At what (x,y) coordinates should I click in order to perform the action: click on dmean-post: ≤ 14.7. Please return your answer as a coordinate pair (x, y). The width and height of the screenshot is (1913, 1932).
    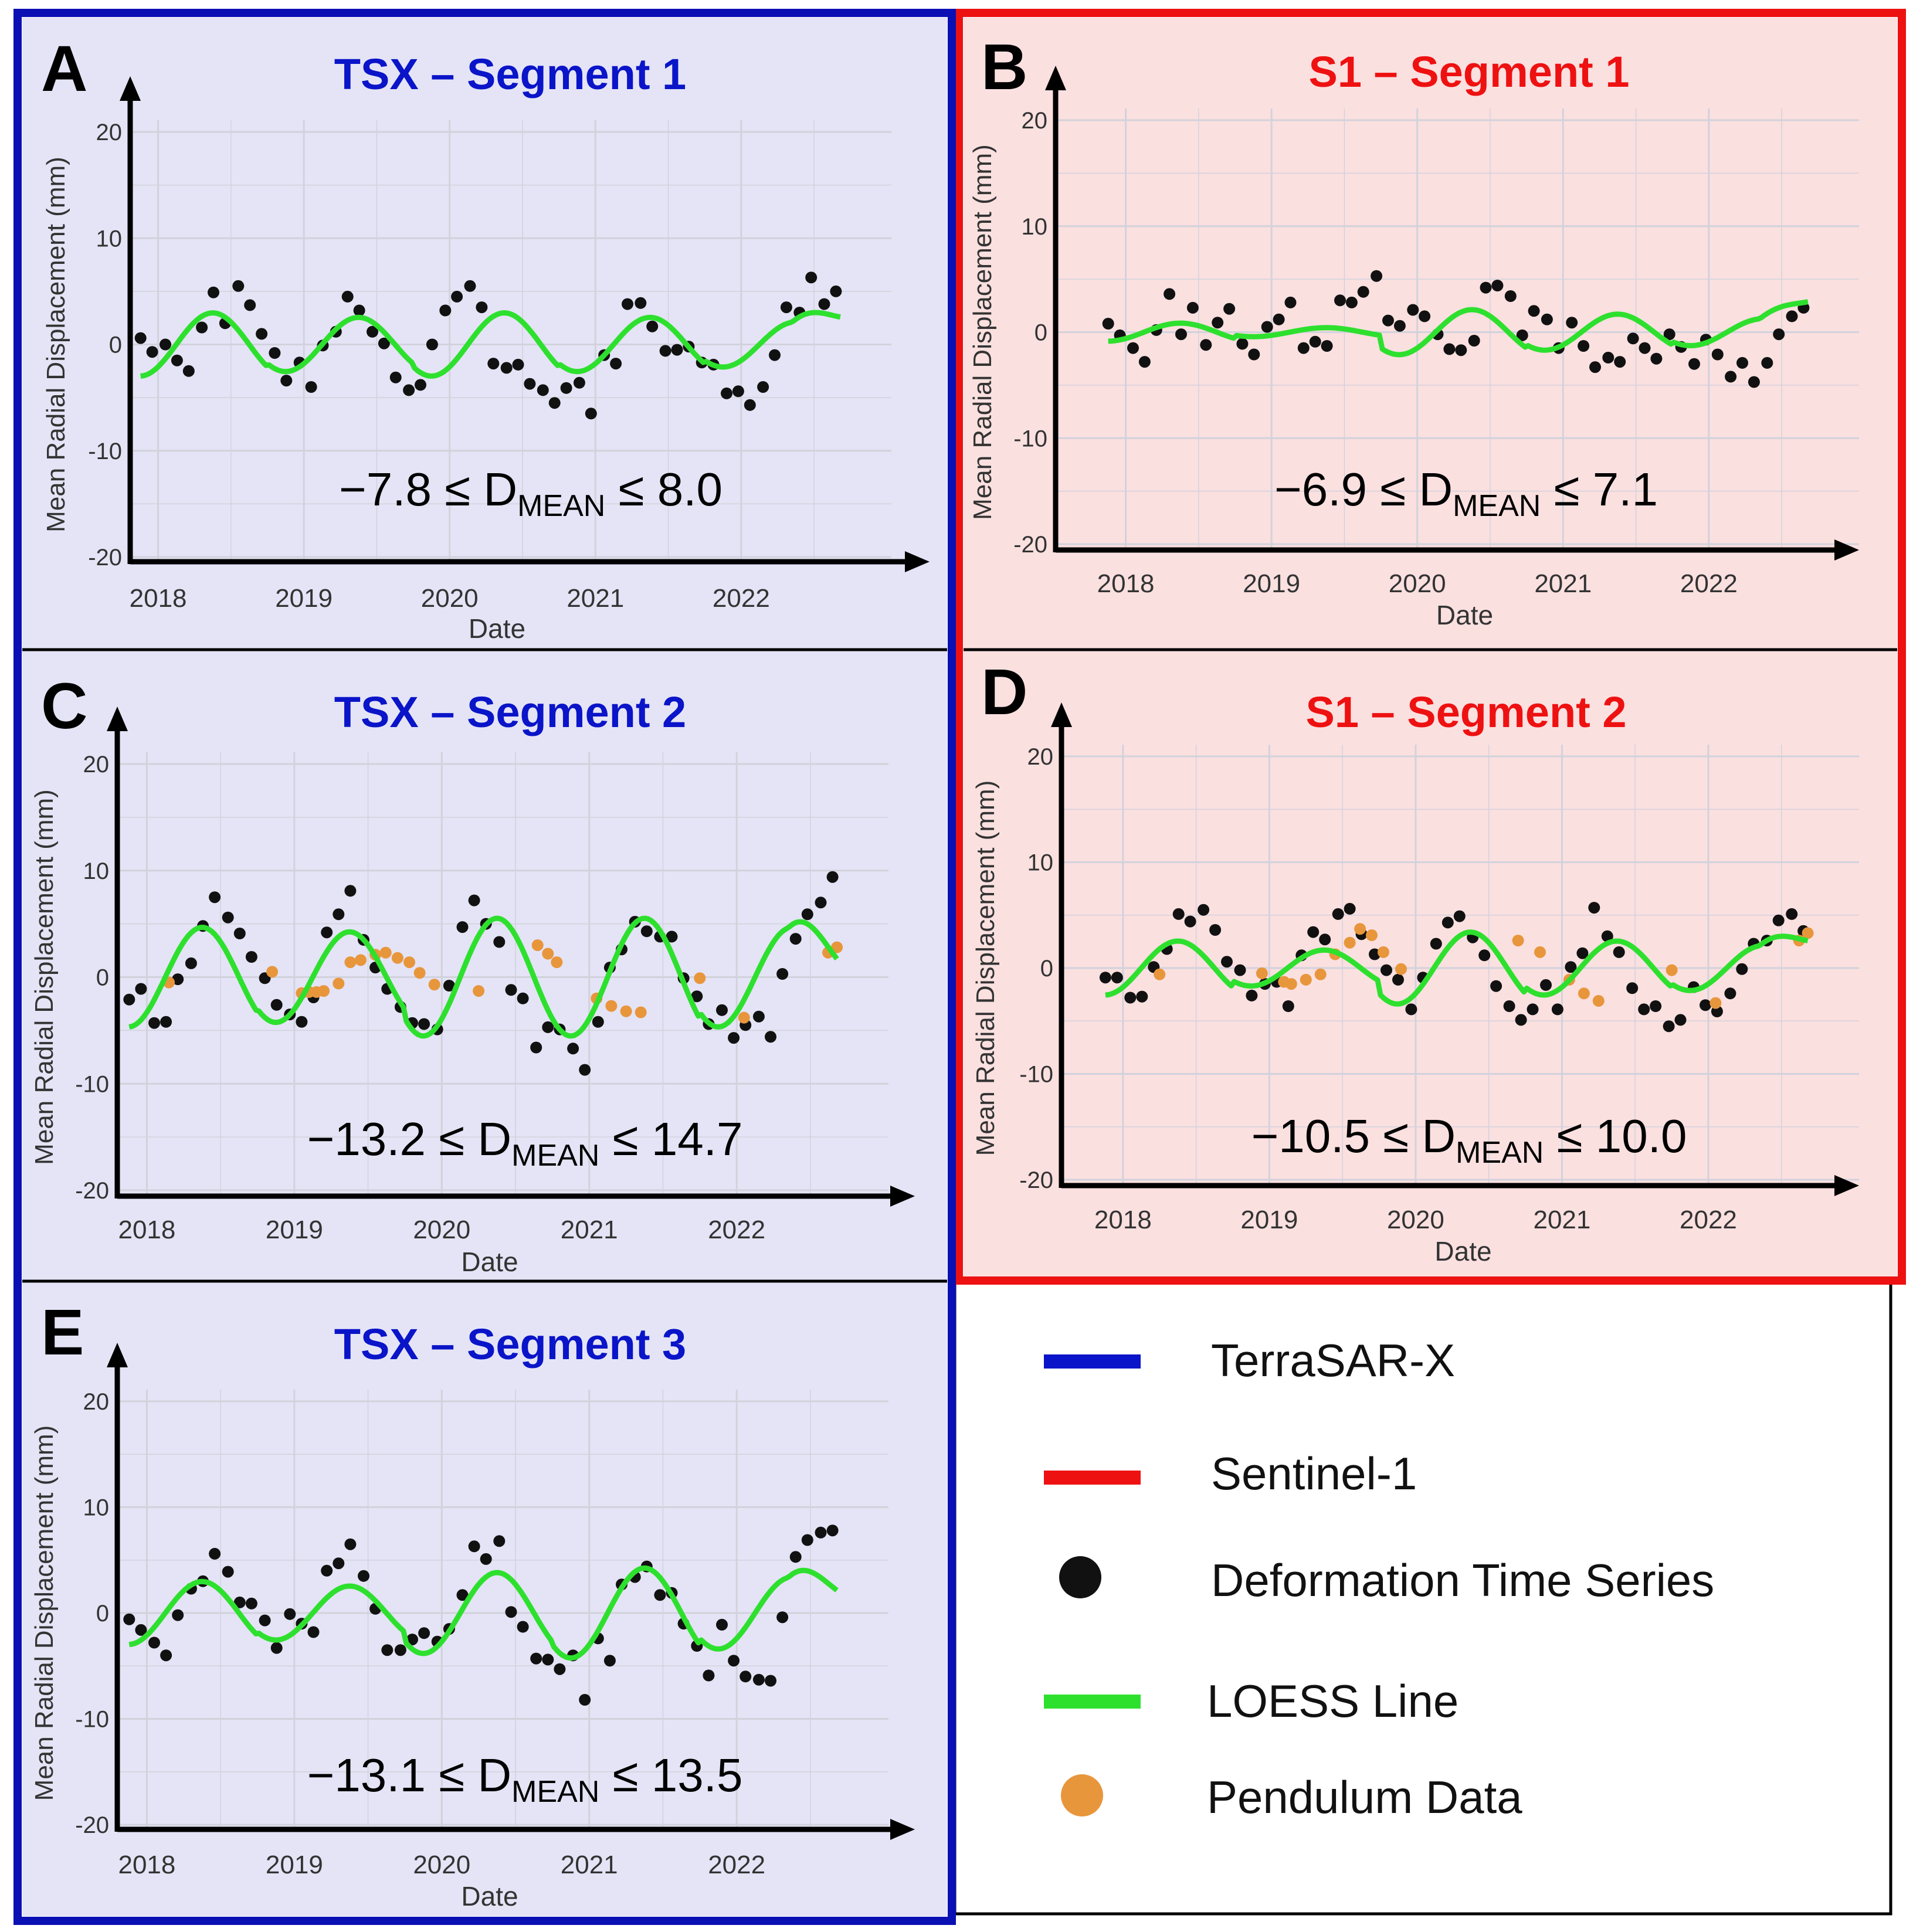
    Looking at the image, I should click on (671, 1139).